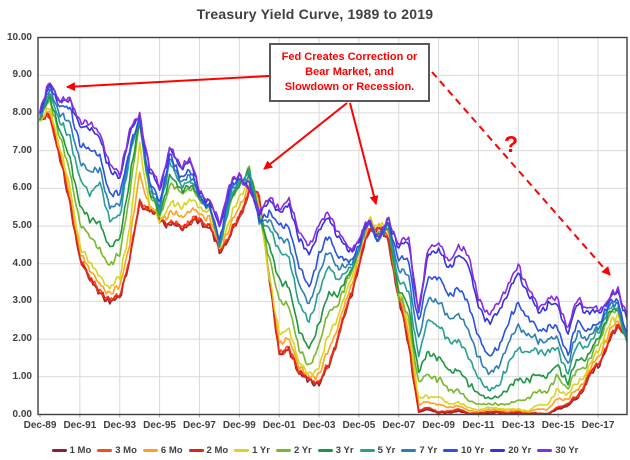  I want to click on legend-label: 3 Mo, so click(126, 450).